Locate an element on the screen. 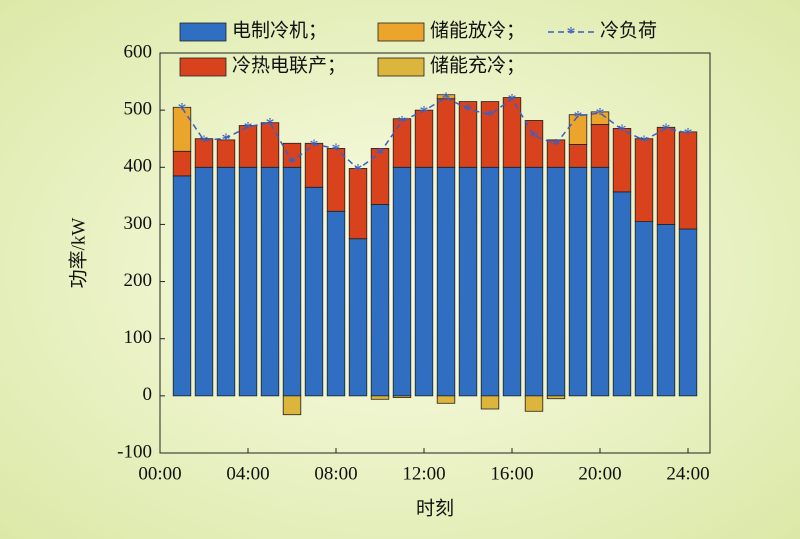 The height and width of the screenshot is (539, 800). y-axis-label: 功率/kW is located at coordinates (78, 253).